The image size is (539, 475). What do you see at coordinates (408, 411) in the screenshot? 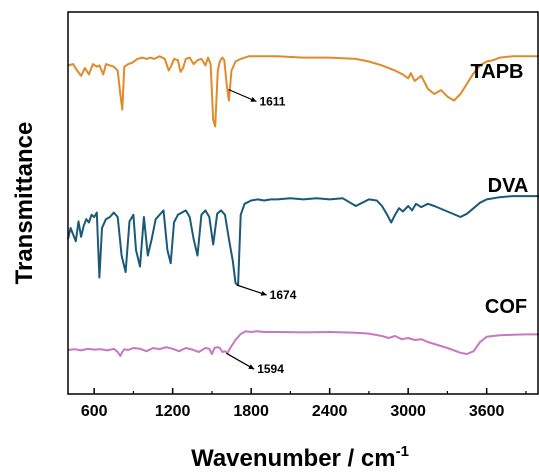
I see `x-tick-label: 3000` at bounding box center [408, 411].